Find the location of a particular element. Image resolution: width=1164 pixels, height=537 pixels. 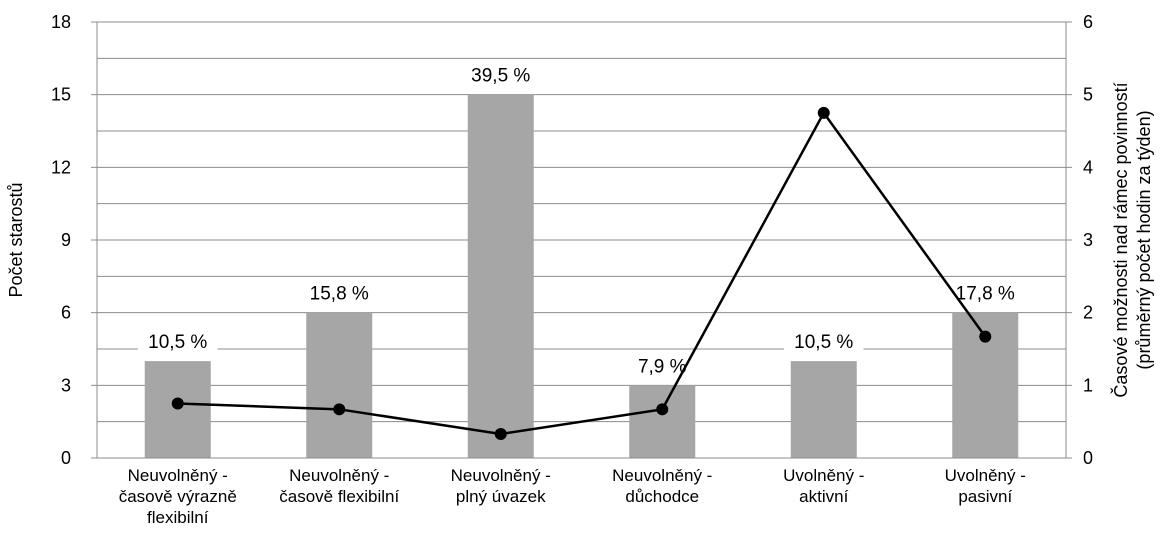

right-tick-label: 6 is located at coordinates (1088, 22).